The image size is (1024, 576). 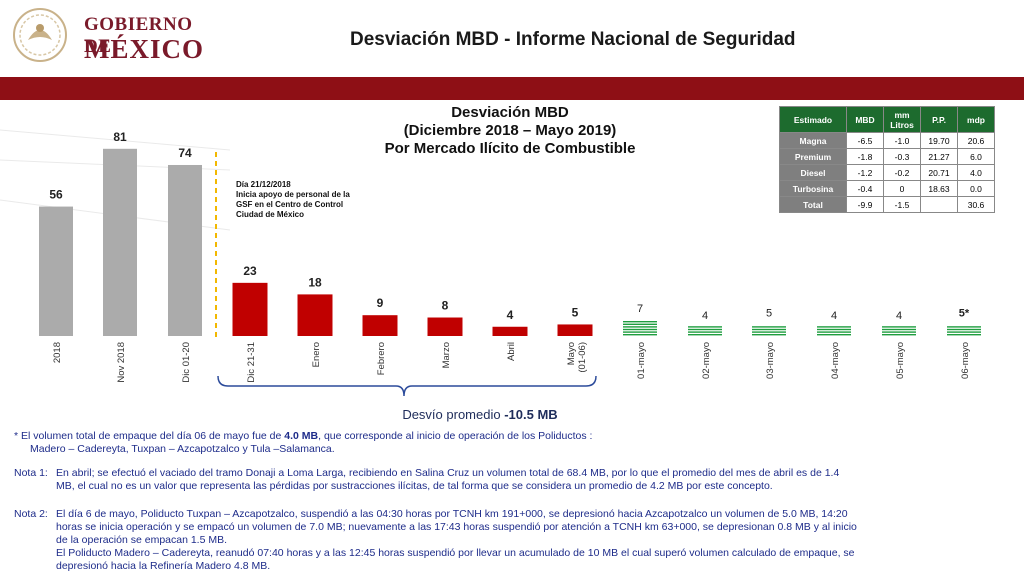 What do you see at coordinates (577, 357) in the screenshot?
I see `tick-label: Mayo(01-06)` at bounding box center [577, 357].